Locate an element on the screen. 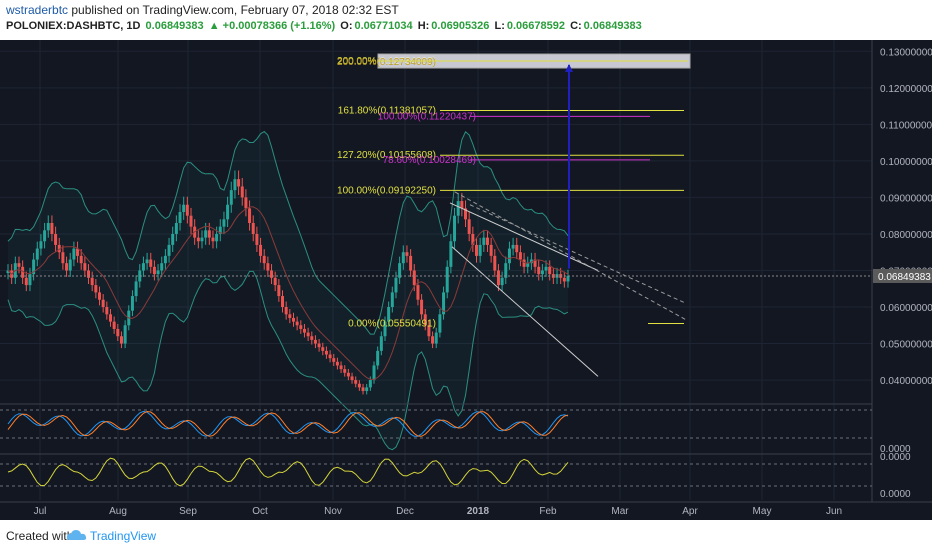 This screenshot has height=550, width=932. y-tick-label: 0.05000000 is located at coordinates (906, 345).